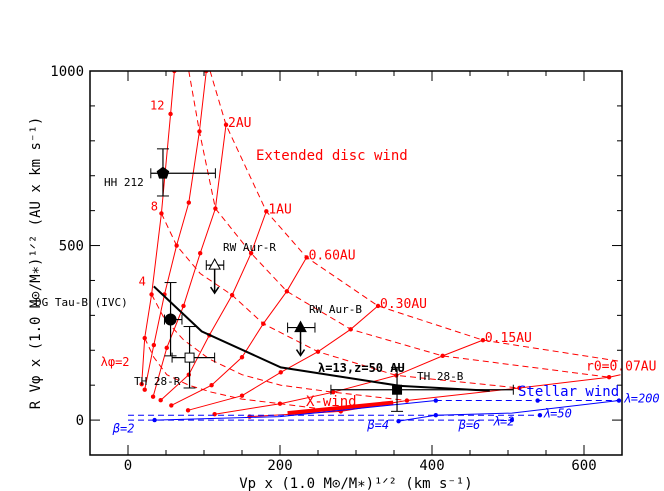 The height and width of the screenshot is (491, 664). I want to click on stellar-wind-label: β=2, so click(123, 428).